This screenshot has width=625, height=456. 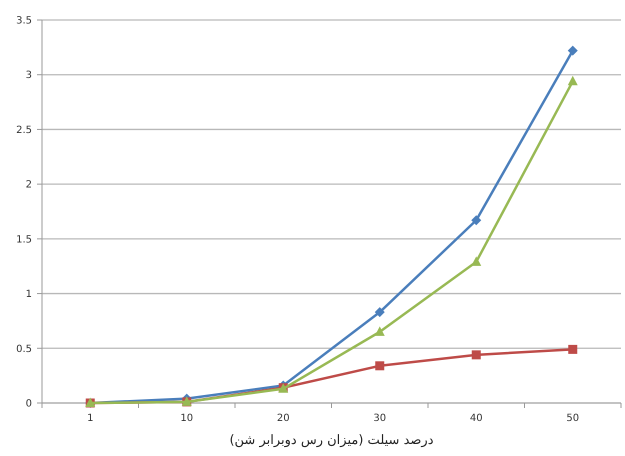 I want to click on x-tick-label: 50, so click(x=573, y=418).